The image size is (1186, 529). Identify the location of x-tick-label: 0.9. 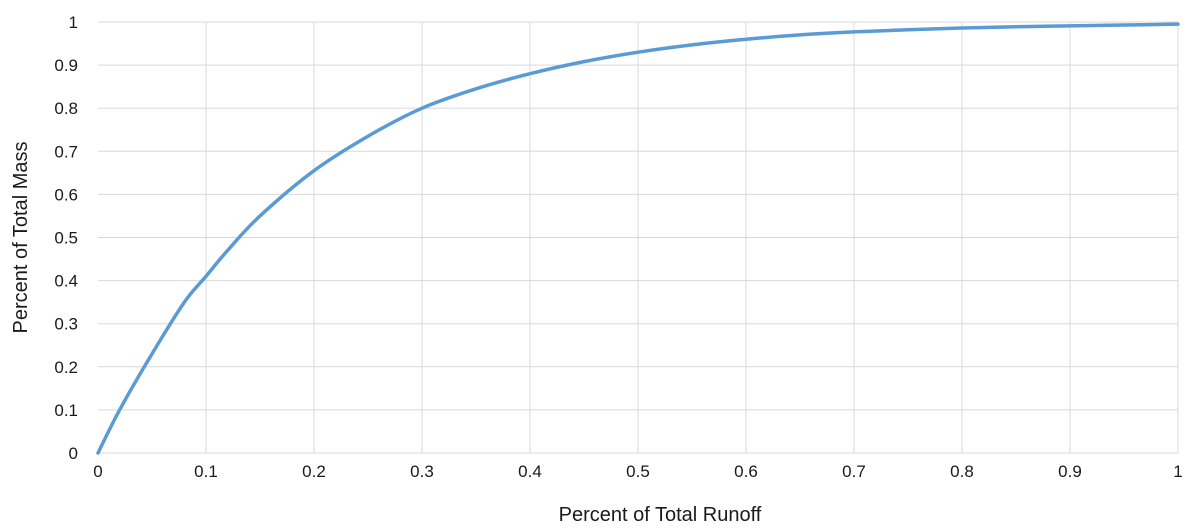
(1070, 471).